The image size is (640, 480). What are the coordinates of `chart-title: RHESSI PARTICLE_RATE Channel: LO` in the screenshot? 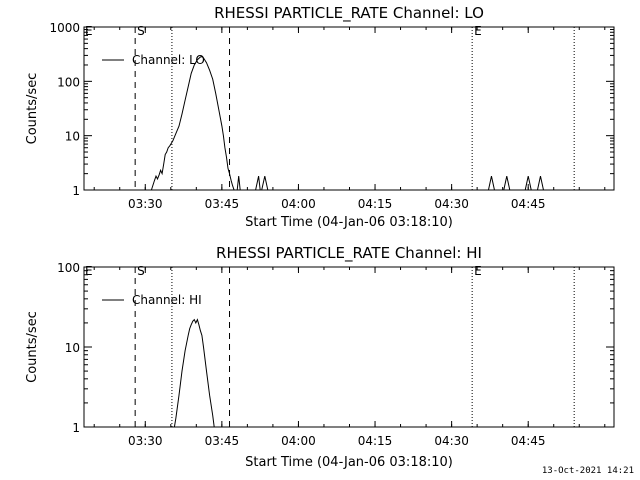 It's located at (349, 13).